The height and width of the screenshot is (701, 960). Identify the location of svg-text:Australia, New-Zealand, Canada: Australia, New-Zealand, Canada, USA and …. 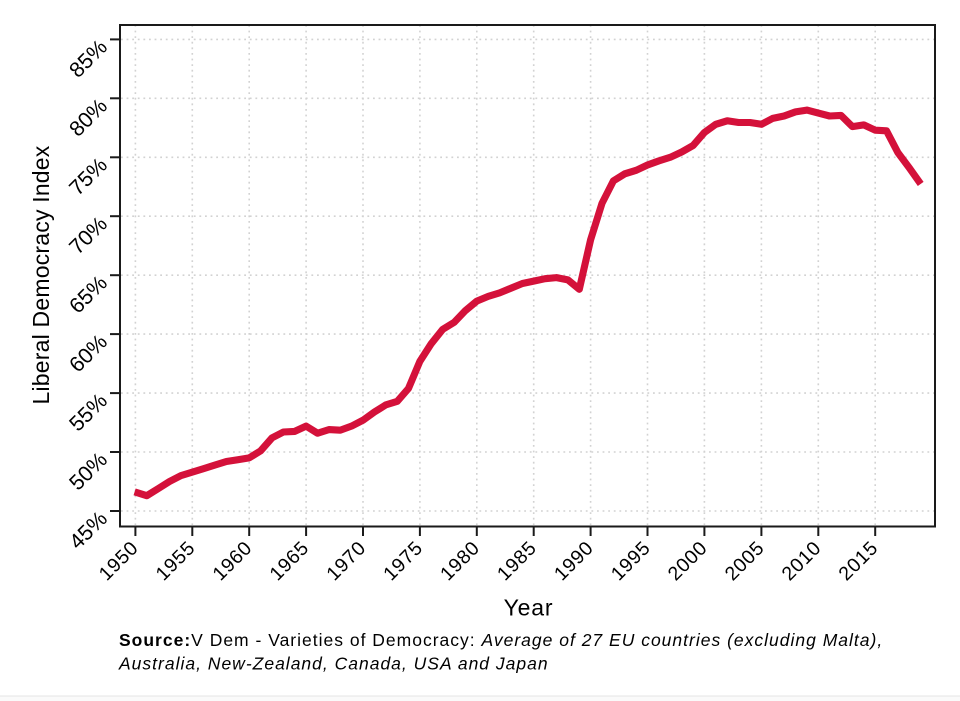
(333, 664).